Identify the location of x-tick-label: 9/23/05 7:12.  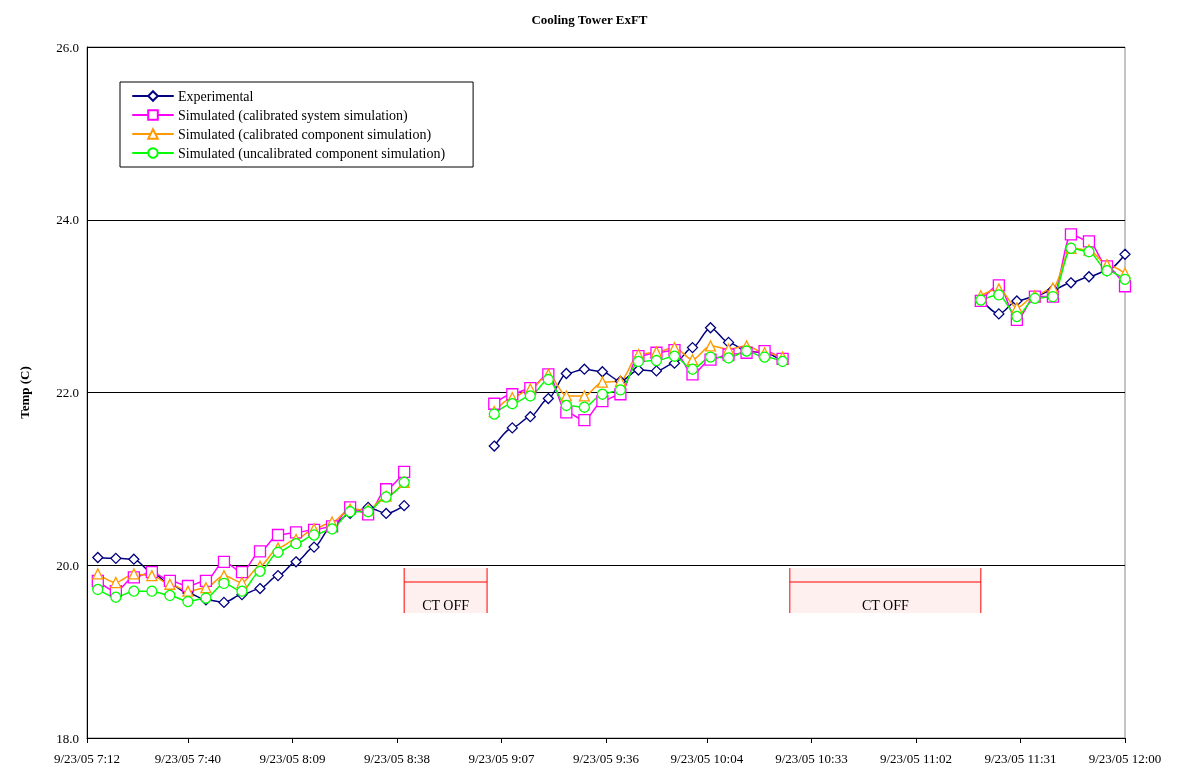
(87, 758).